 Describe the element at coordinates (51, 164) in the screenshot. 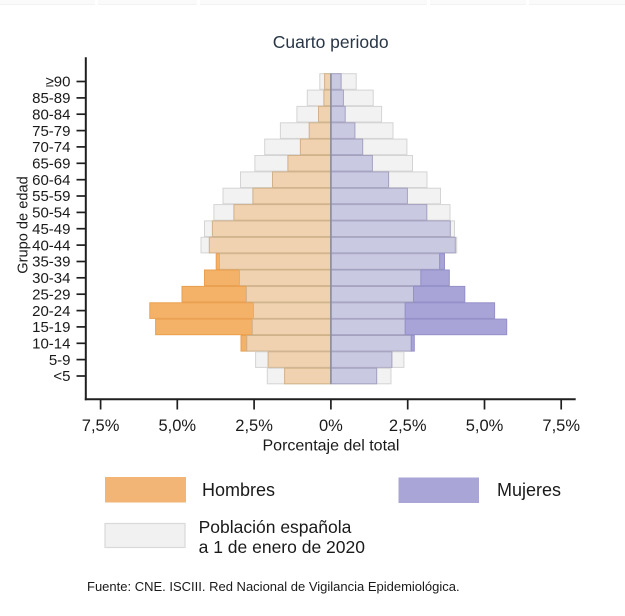

I see `svg-text: 65-69` at that location.